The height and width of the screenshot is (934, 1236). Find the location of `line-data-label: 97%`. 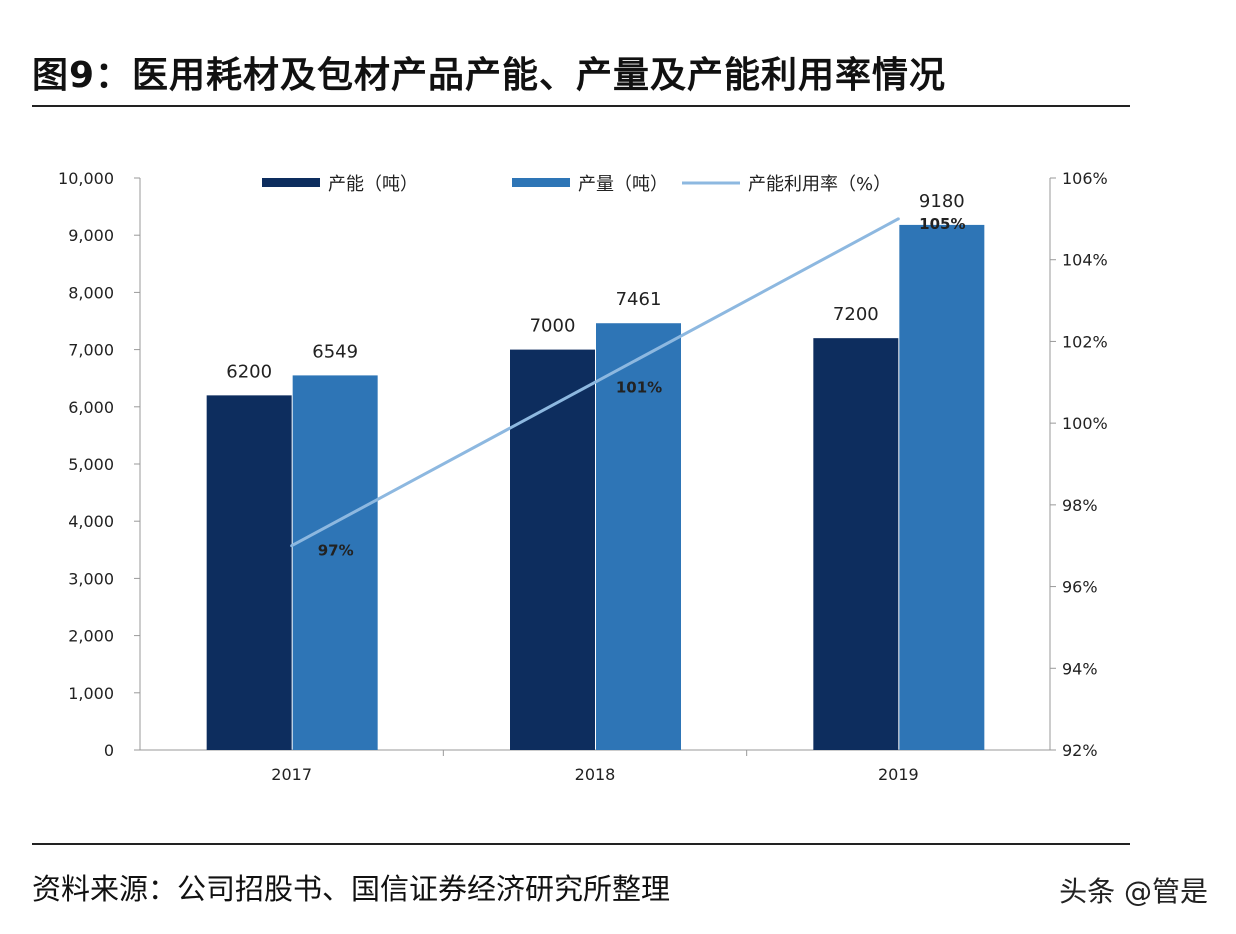

line-data-label: 97% is located at coordinates (336, 551).